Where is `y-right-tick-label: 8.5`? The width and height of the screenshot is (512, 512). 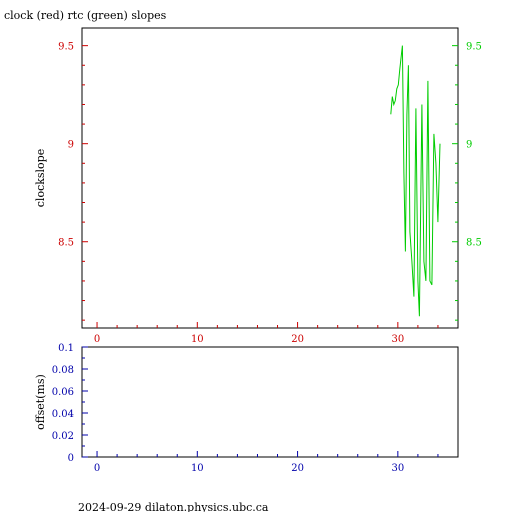
y-right-tick-label: 8.5 is located at coordinates (474, 243).